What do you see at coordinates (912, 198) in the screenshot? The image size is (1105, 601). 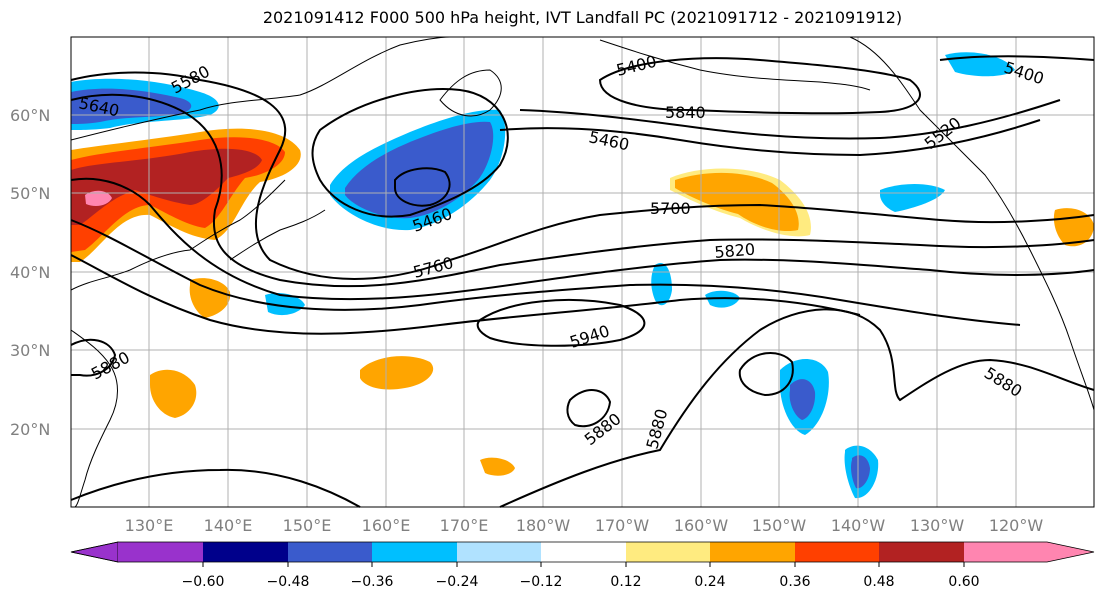 I see `negative-anomaly-east4` at bounding box center [912, 198].